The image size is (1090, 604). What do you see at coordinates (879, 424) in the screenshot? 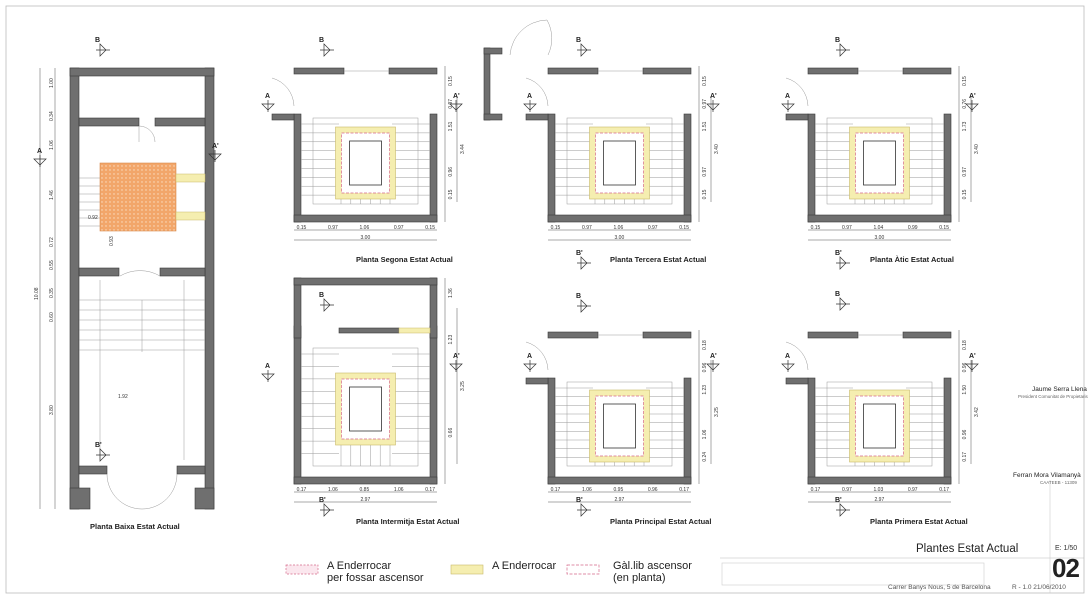
I see `stair-outline` at bounding box center [879, 424].